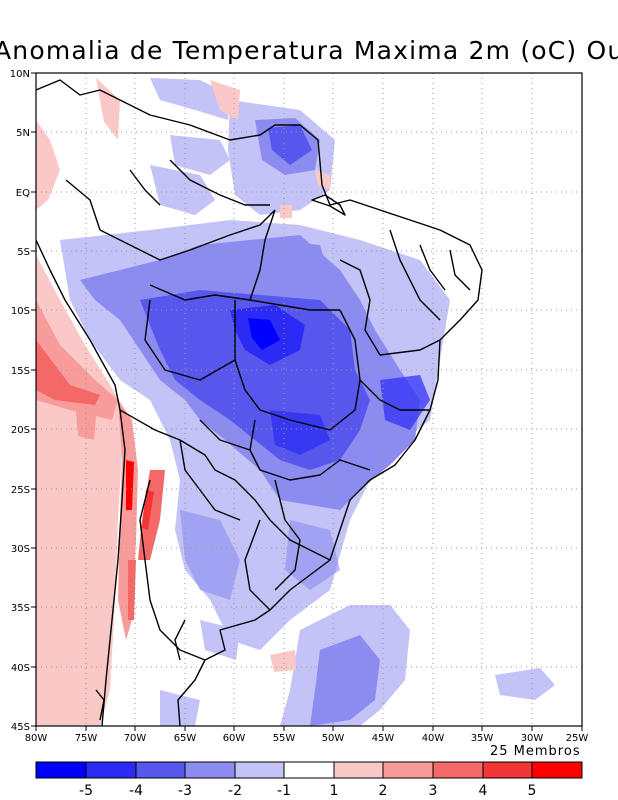  What do you see at coordinates (383, 738) in the screenshot?
I see `x-tick-label: 45W` at bounding box center [383, 738].